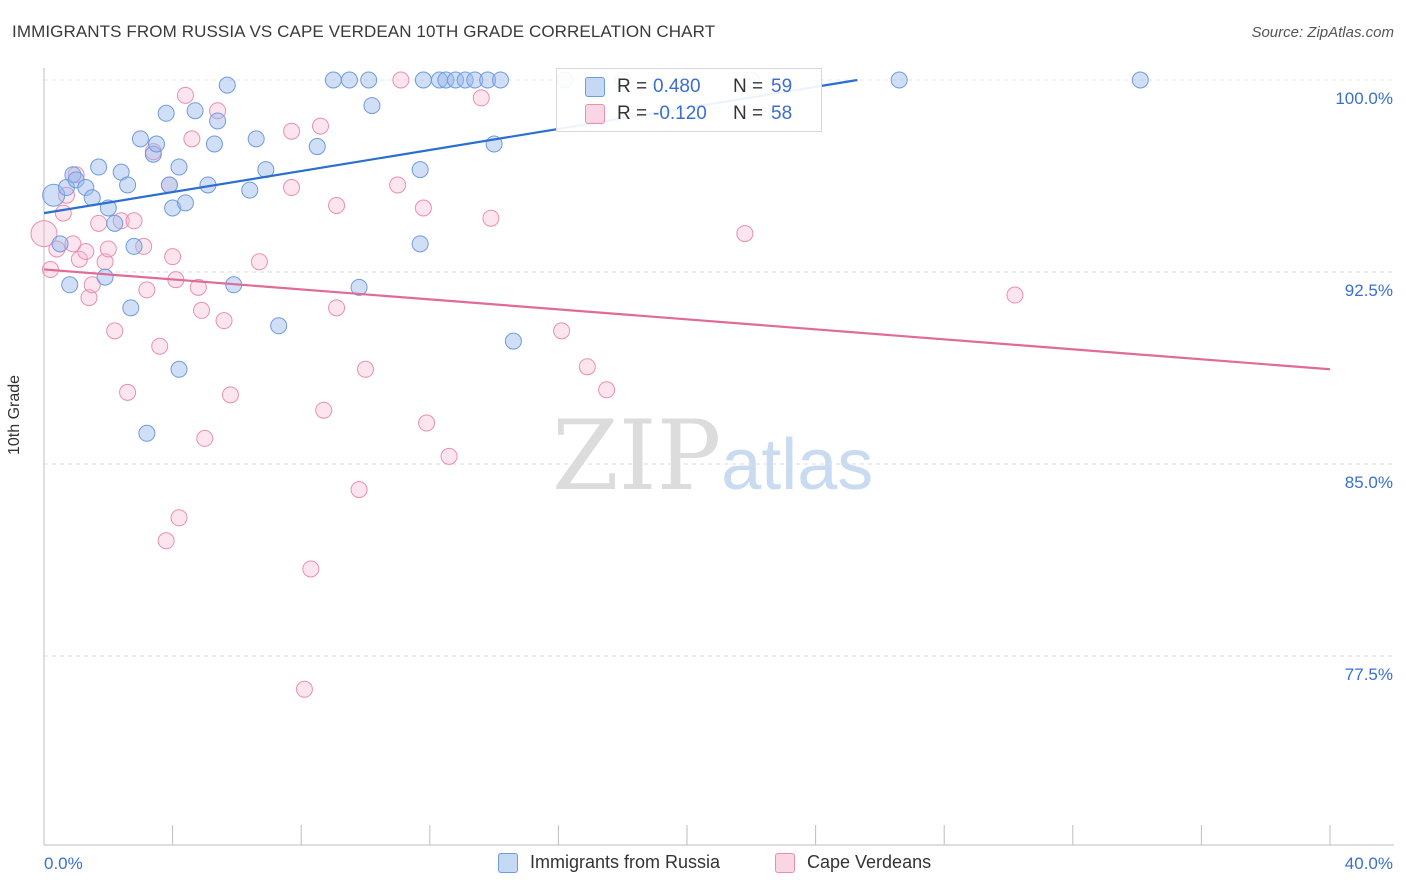 Image resolution: width=1406 pixels, height=892 pixels. I want to click on stats-swatch-blue, so click(595, 87).